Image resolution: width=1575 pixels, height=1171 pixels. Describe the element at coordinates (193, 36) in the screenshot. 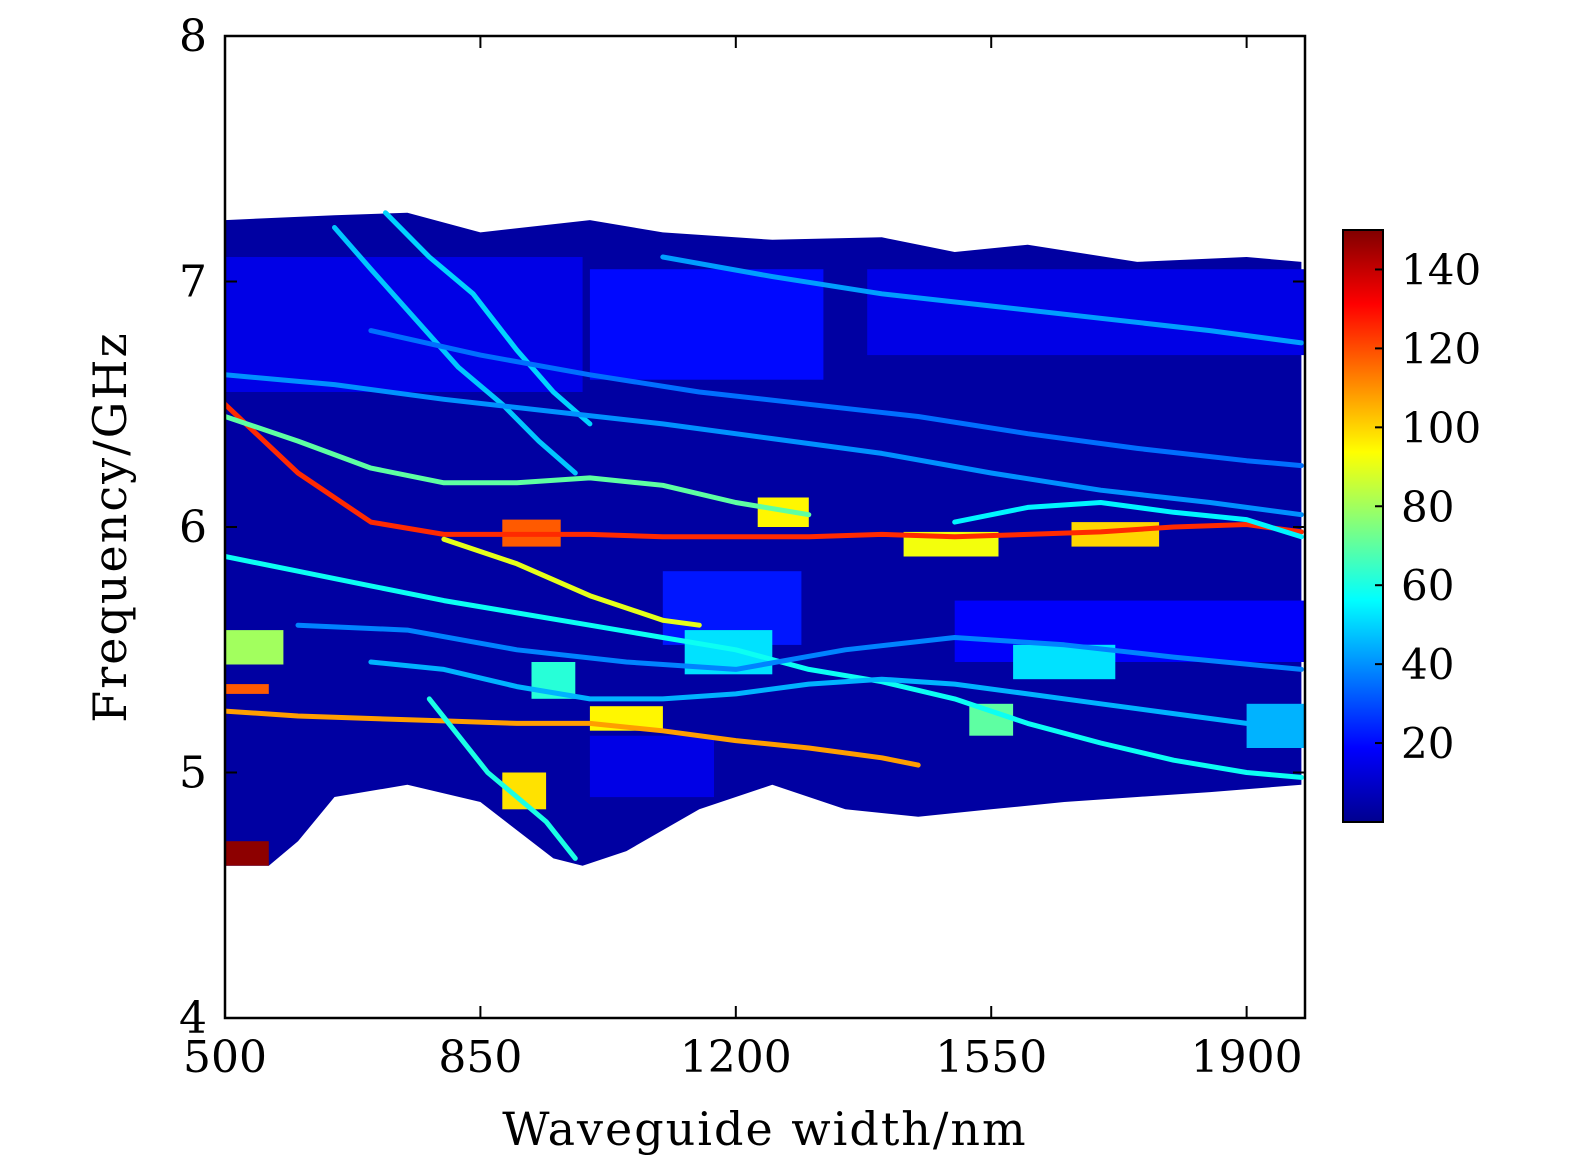

I see `y-tick-label: 8` at that location.